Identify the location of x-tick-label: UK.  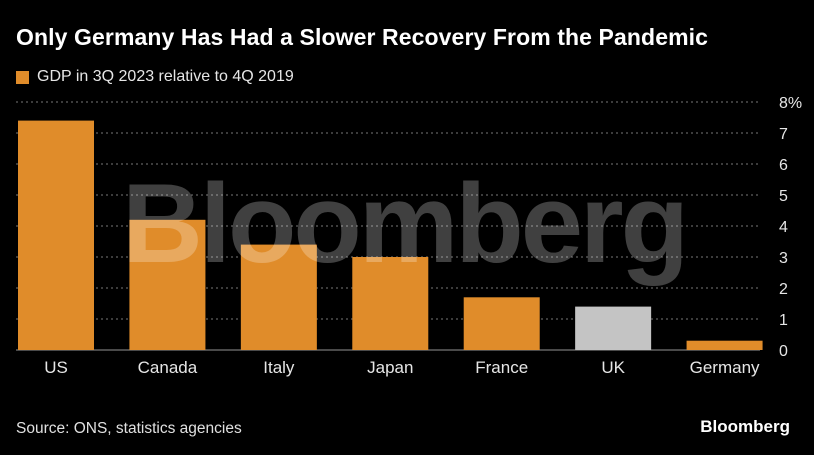
(613, 367).